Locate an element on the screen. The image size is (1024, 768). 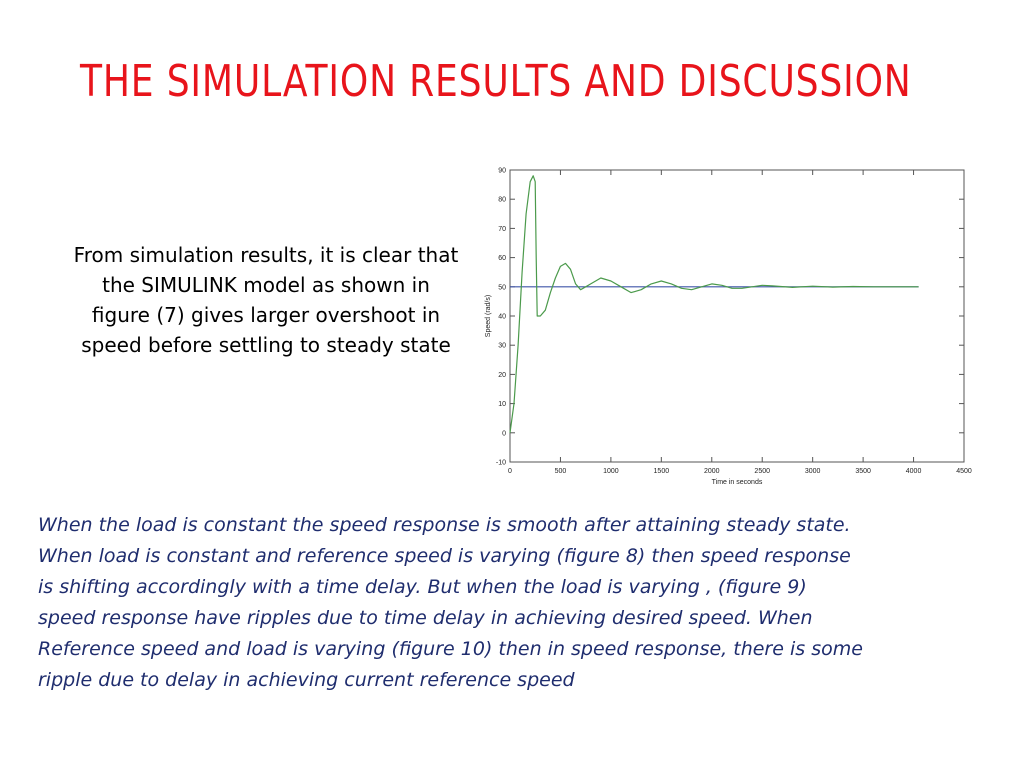
x-axis-label: Time in seconds is located at coordinates (737, 482).